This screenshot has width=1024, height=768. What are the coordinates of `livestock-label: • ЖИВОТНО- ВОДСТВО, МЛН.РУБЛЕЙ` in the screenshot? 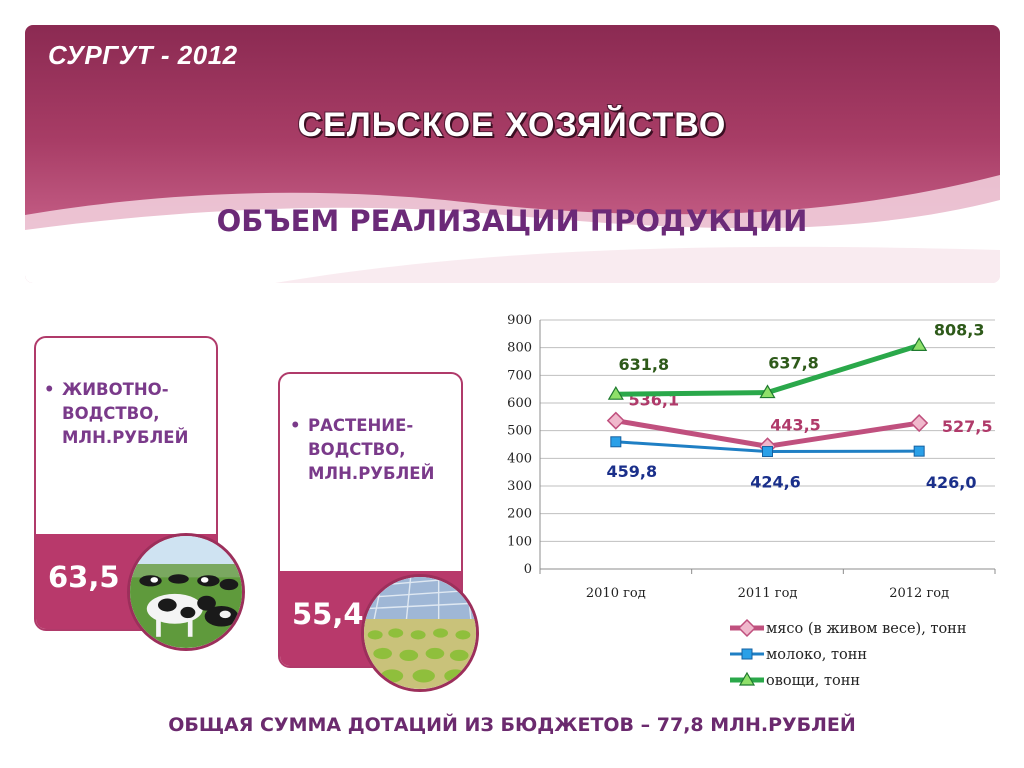 It's located at (129, 414).